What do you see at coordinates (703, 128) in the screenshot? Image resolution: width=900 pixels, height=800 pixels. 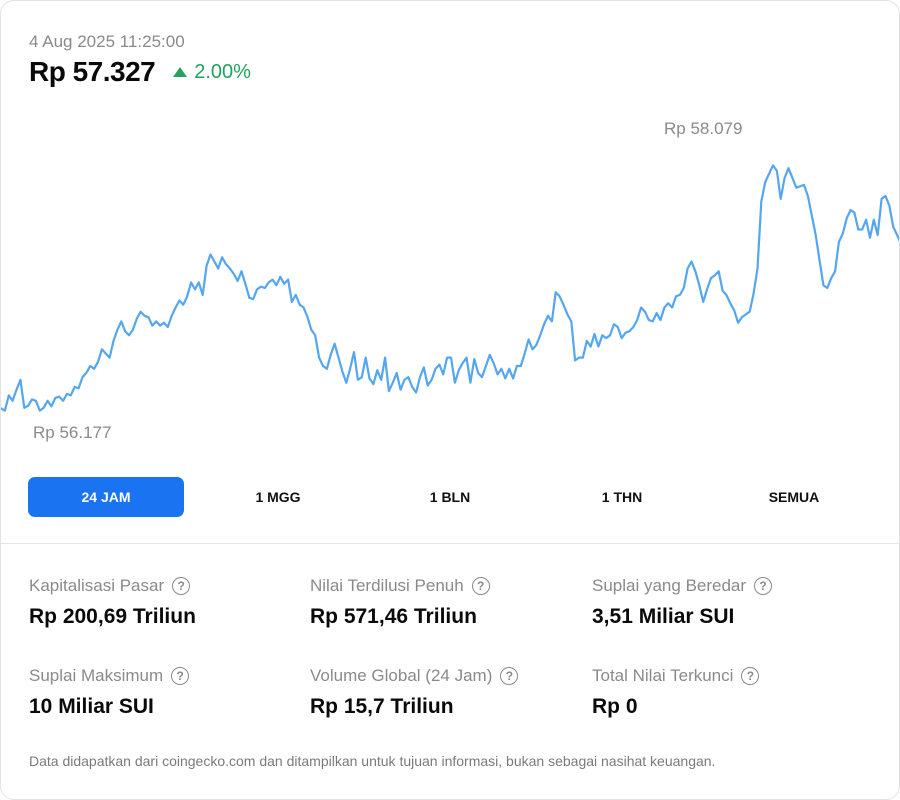 I see `chart-high-label: Rp 58.079` at bounding box center [703, 128].